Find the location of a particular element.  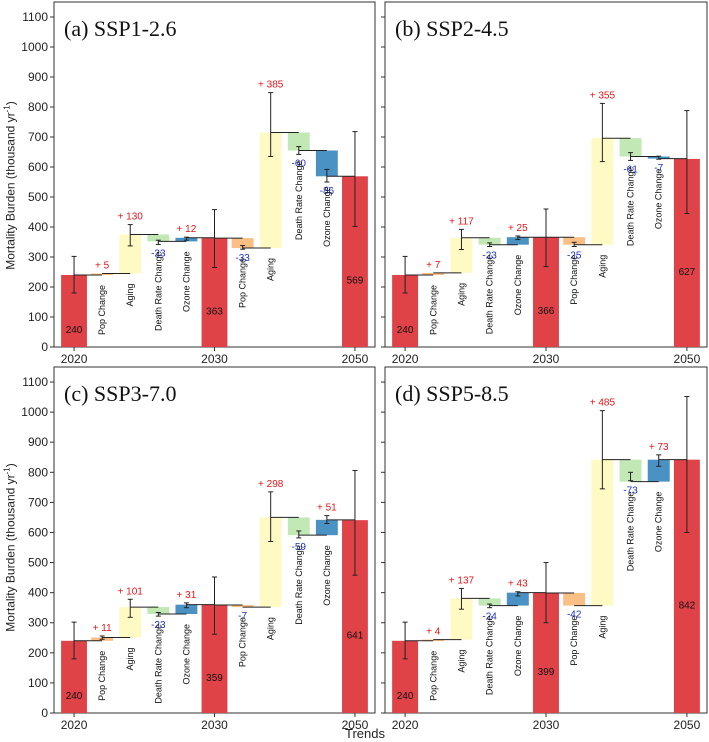

data-label: 359 is located at coordinates (214, 678).